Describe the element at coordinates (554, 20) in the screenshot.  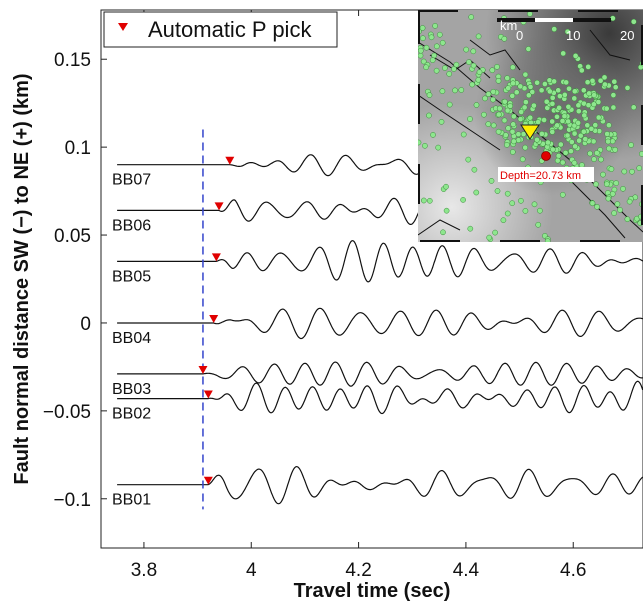
I see `map-scale-bar-white` at that location.